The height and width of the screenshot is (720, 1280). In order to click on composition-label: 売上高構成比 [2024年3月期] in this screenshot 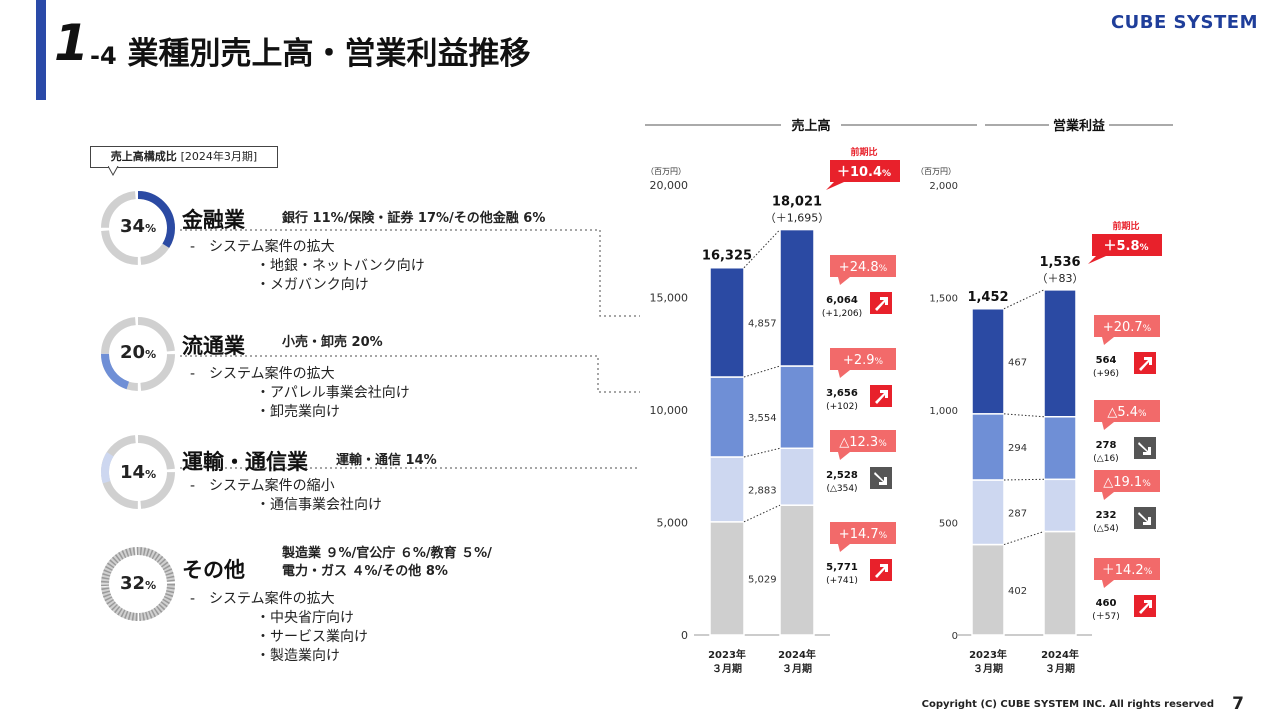, I will do `click(184, 157)`.